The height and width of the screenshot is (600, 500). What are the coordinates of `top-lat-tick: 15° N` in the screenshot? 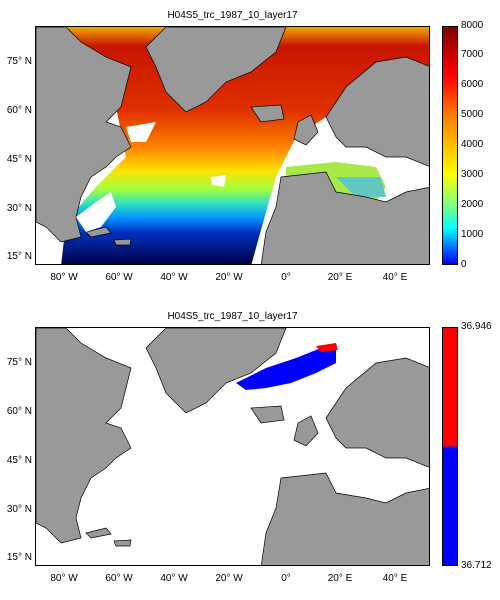 It's located at (19, 256).